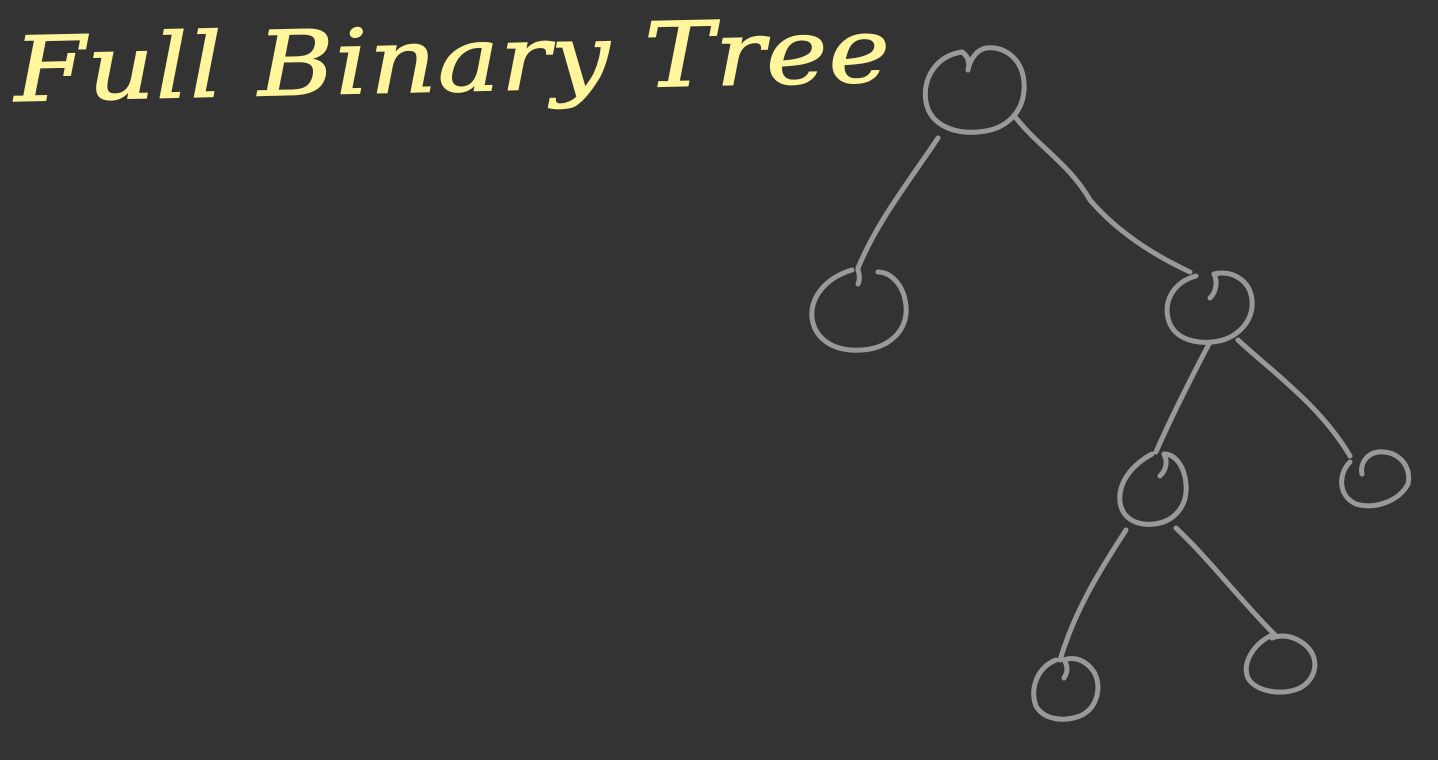 The width and height of the screenshot is (1438, 760). Describe the element at coordinates (1294, 398) in the screenshot. I see `edge-right-rightright` at that location.